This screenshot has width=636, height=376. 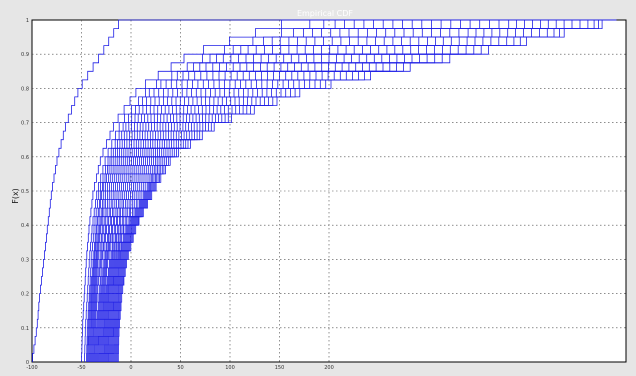 I want to click on y-tick-label: 0.4, so click(x=25, y=226).